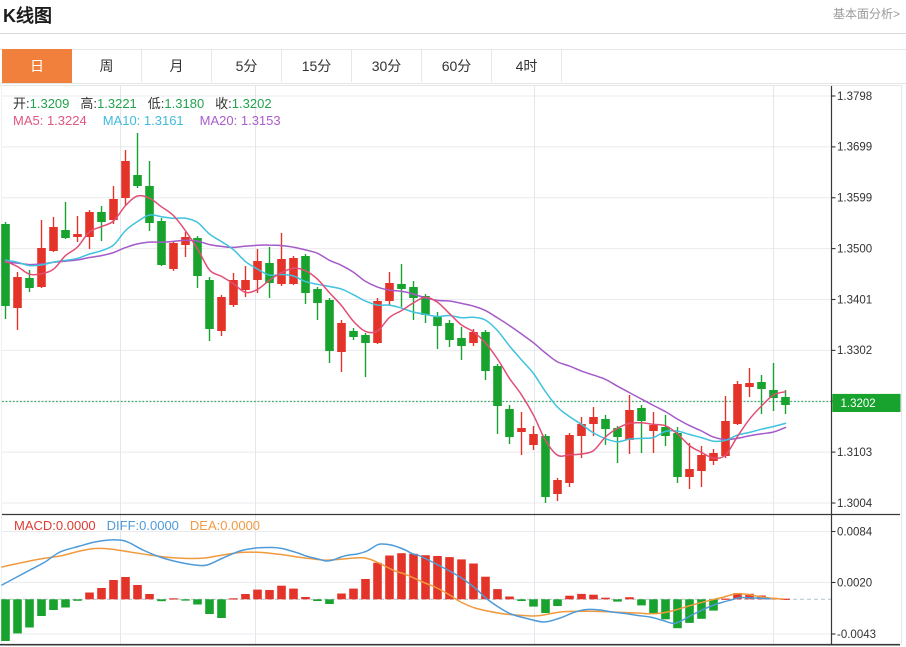 This screenshot has height=647, width=906. Describe the element at coordinates (855, 504) in the screenshot. I see `svg-text: 1.3004` at that location.